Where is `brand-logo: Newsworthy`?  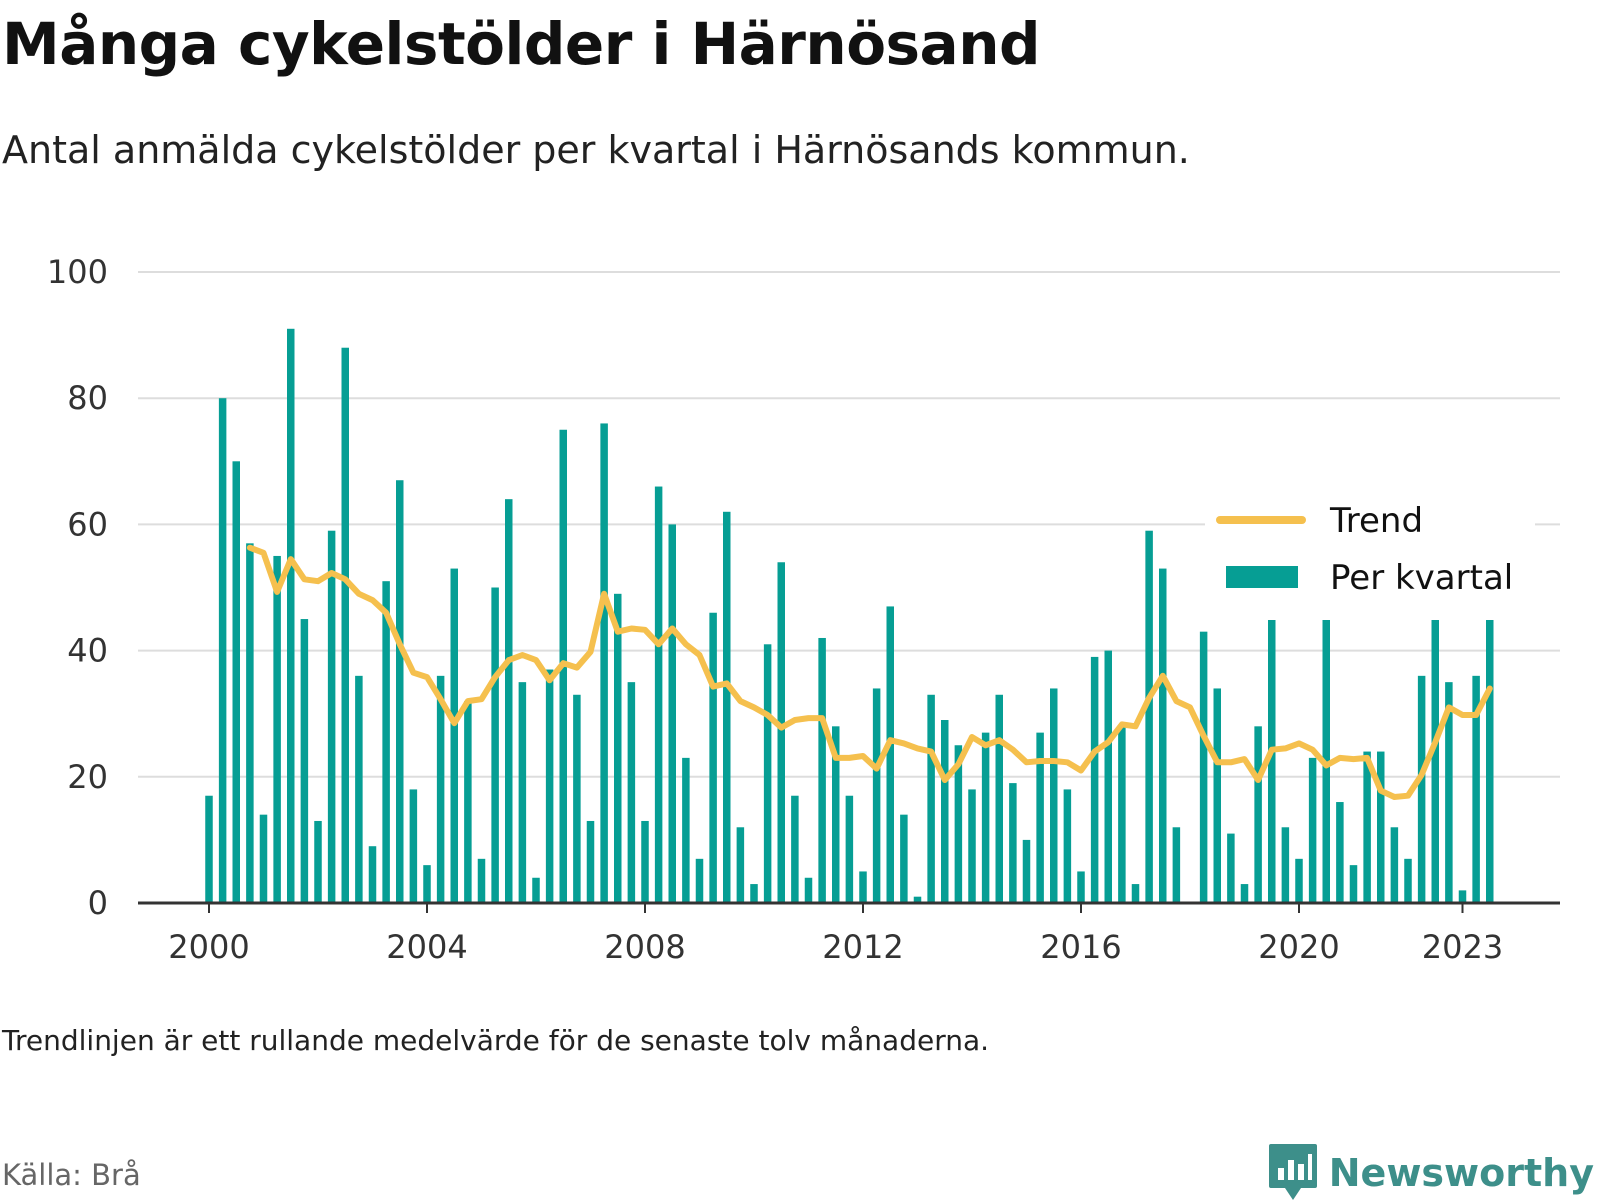
brand-logo: Newsworthy is located at coordinates (1430, 1173).